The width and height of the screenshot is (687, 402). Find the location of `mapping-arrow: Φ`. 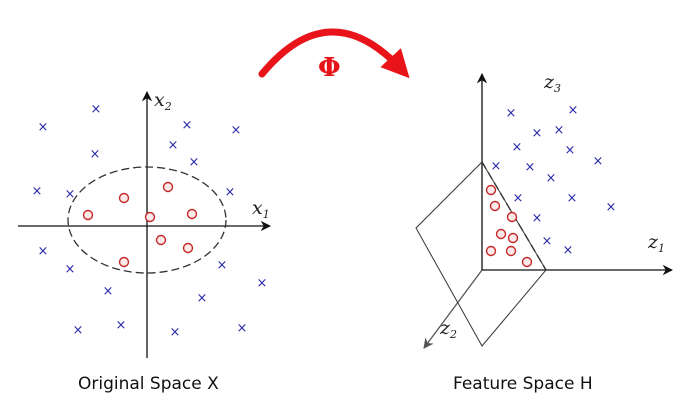

mapping-arrow: Φ is located at coordinates (334, 55).